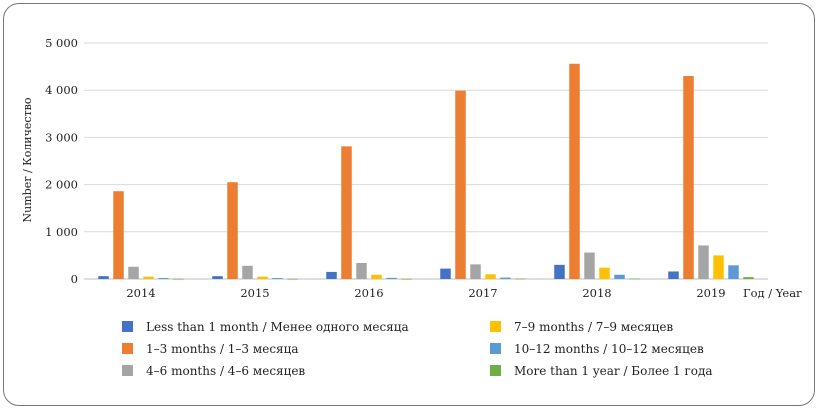 The width and height of the screenshot is (820, 411). What do you see at coordinates (596, 293) in the screenshot?
I see `x-tick-label: 2018` at bounding box center [596, 293].